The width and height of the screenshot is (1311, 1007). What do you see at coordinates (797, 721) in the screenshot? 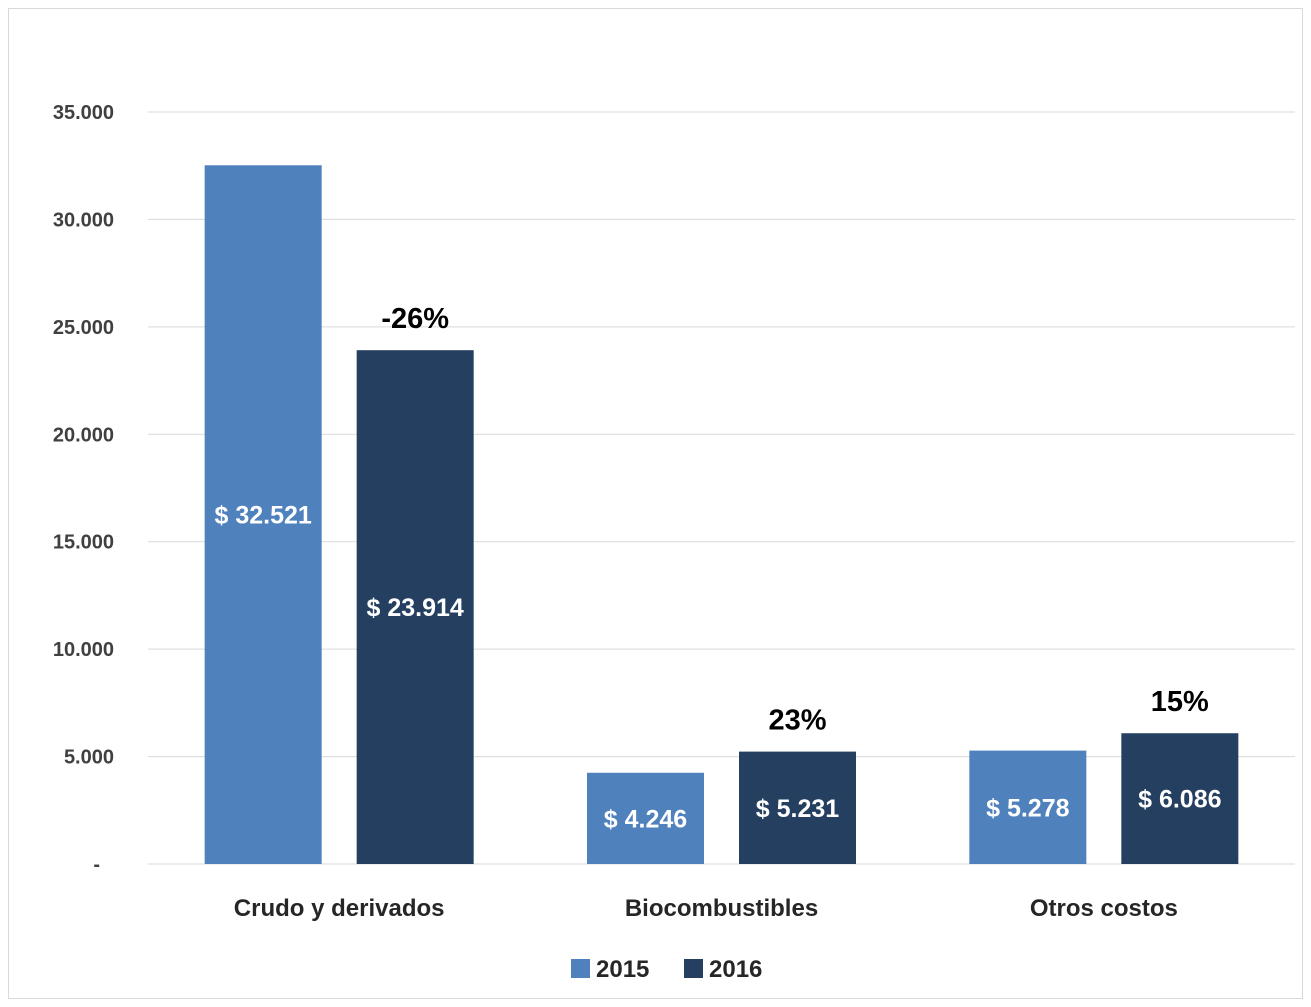
I see `change-annotation: 23%` at bounding box center [797, 721].